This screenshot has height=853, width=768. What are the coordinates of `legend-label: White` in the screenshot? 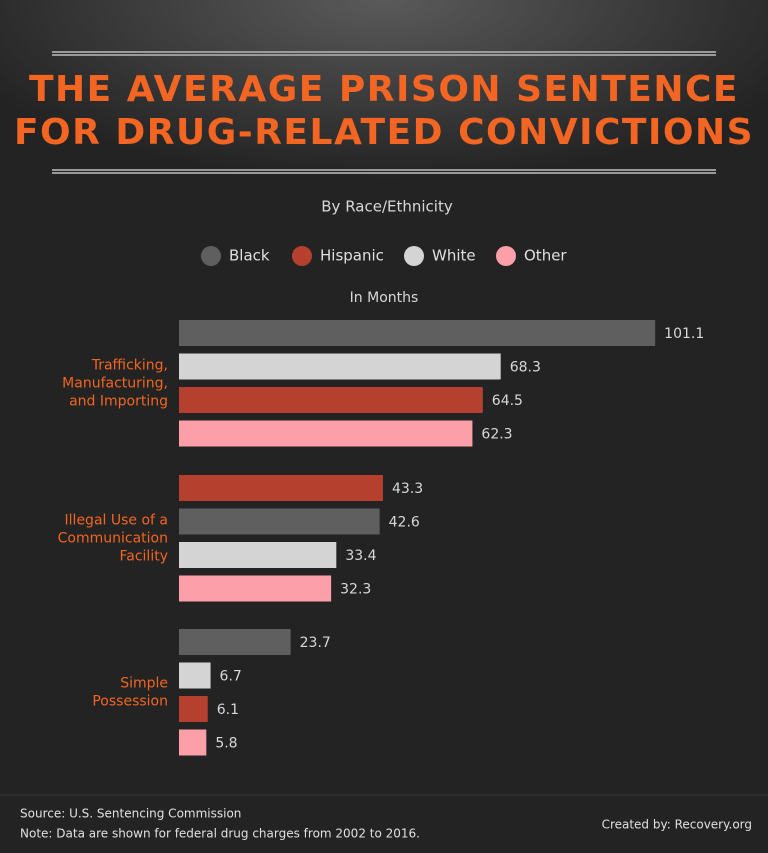 It's located at (454, 256).